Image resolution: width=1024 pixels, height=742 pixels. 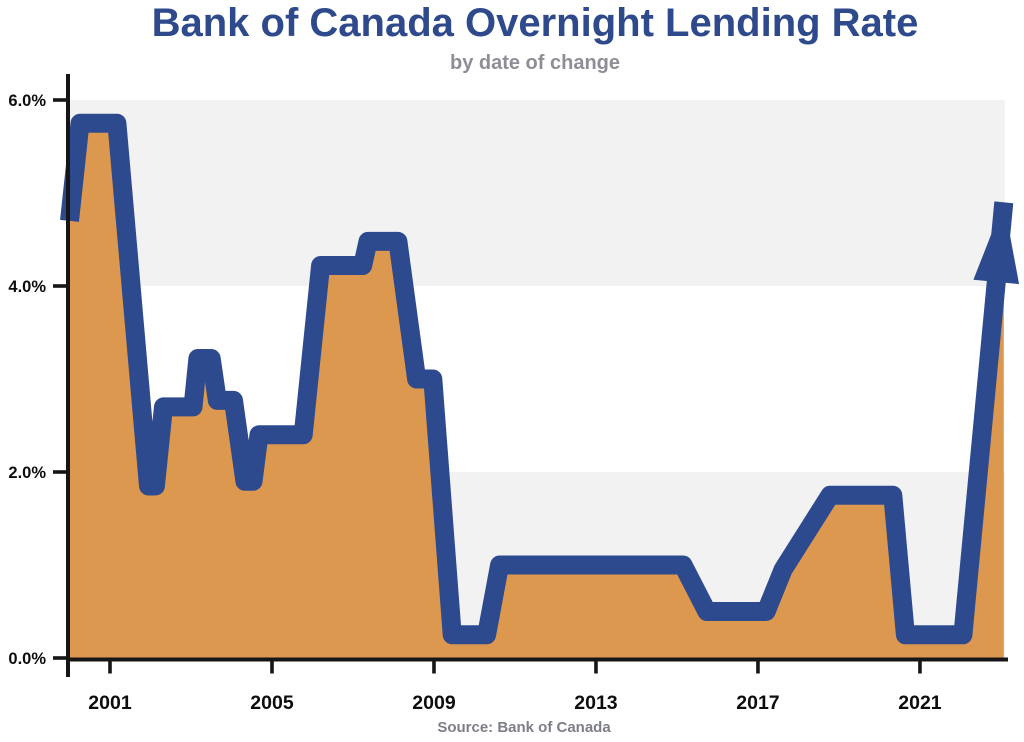 I want to click on up-arrow-icon, so click(x=996, y=243).